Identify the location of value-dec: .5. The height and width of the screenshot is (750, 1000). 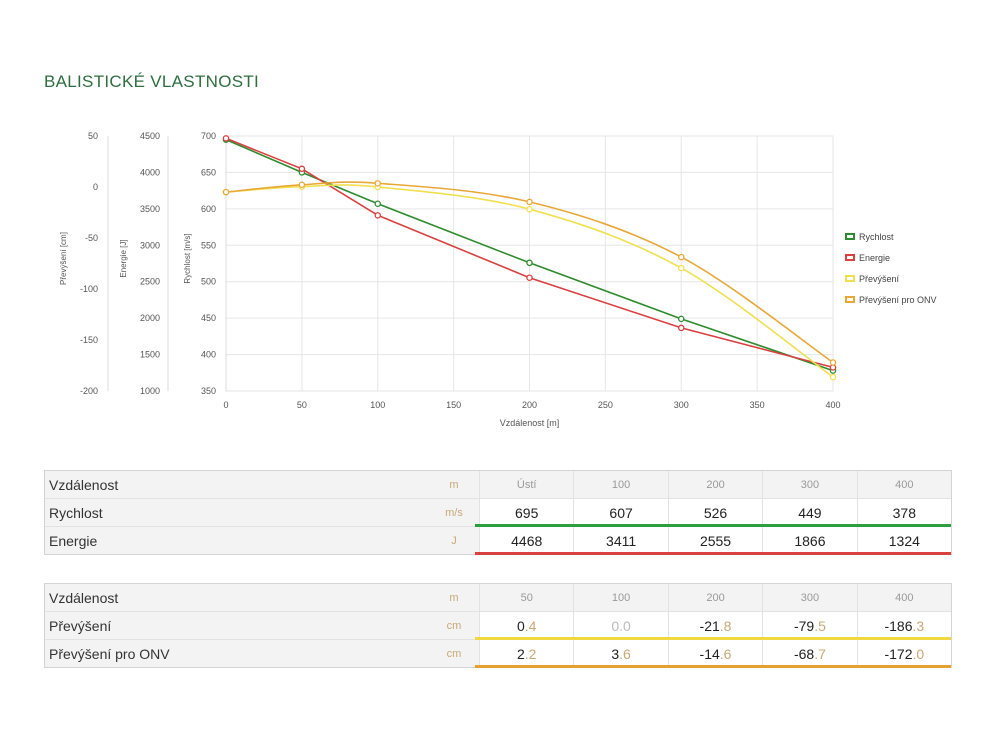
(820, 625).